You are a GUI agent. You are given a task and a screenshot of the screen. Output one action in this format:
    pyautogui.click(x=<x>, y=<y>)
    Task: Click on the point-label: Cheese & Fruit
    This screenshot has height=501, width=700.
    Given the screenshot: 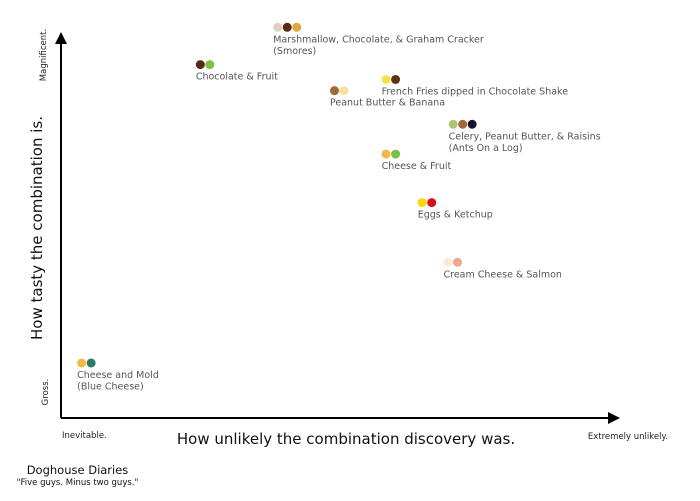 What is the action you would take?
    pyautogui.click(x=417, y=166)
    